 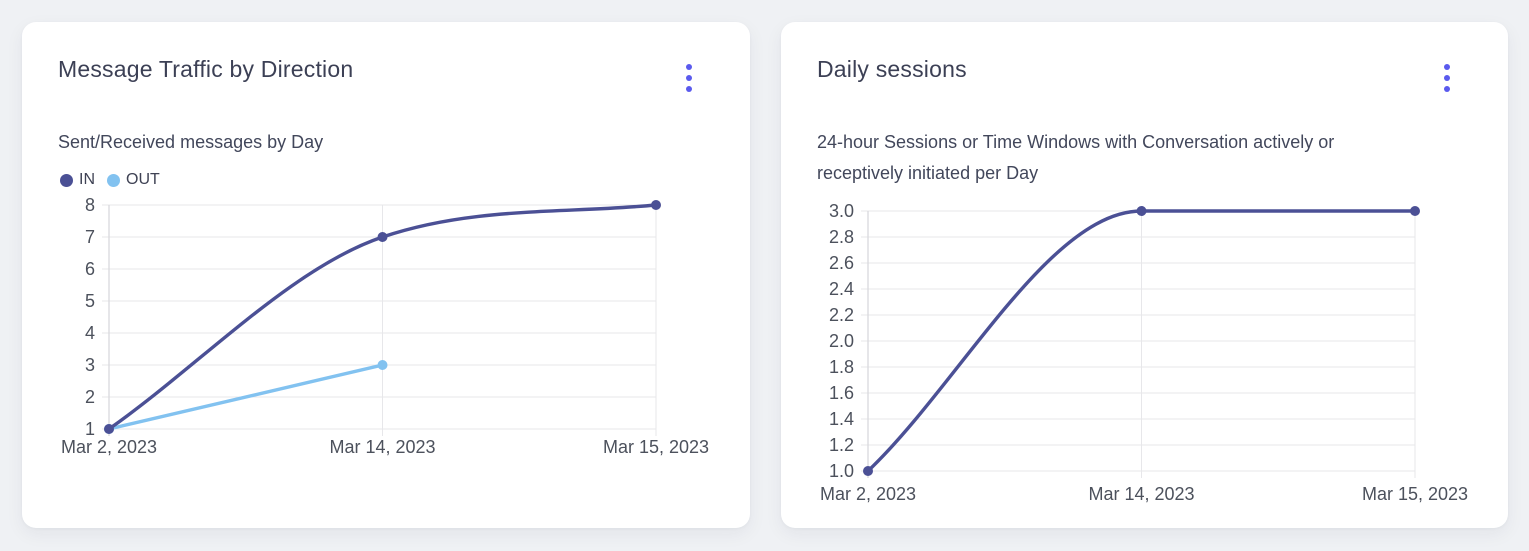 What do you see at coordinates (386, 77) in the screenshot?
I see `card-header: Message Traffic by Direction` at bounding box center [386, 77].